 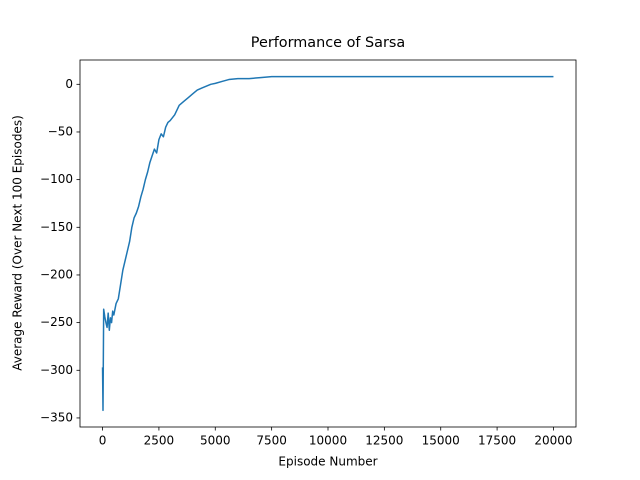 What do you see at coordinates (497, 441) in the screenshot?
I see `x-tick-label: 17500` at bounding box center [497, 441].